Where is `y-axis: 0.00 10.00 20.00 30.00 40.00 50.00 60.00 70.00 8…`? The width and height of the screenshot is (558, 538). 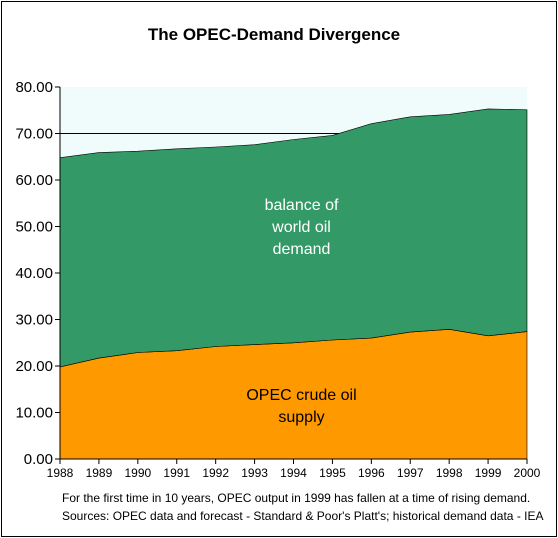
y-axis: 0.00 10.00 20.00 30.00 40.00 50.00 60.00 70.00 8… is located at coordinates (38, 273).